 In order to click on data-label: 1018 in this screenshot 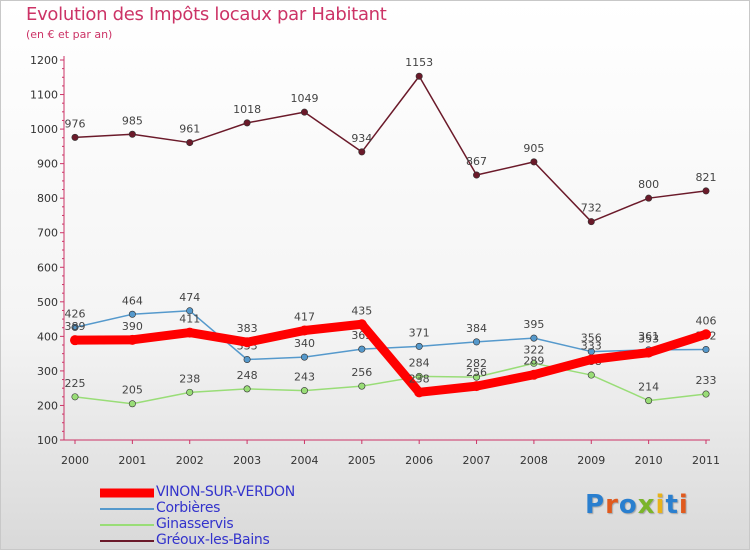, I will do `click(247, 109)`.